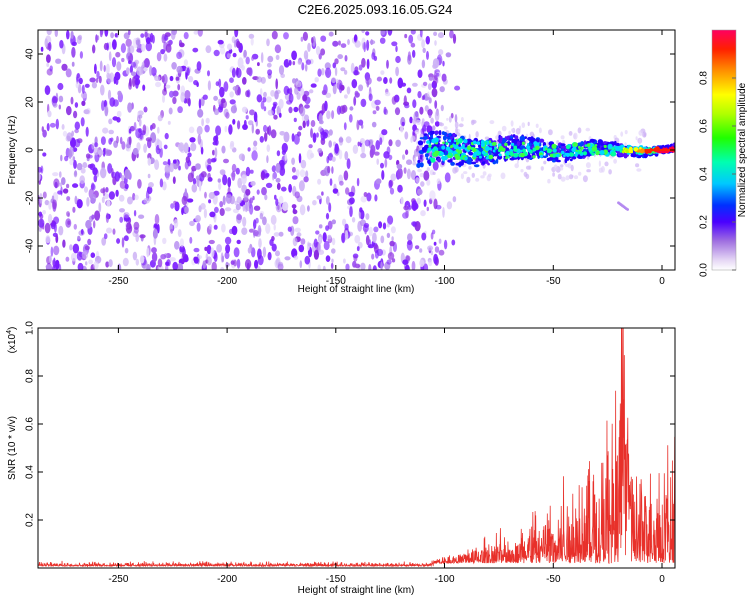  What do you see at coordinates (704, 174) in the screenshot?
I see `colorbar-tick-label: 0.4` at bounding box center [704, 174].